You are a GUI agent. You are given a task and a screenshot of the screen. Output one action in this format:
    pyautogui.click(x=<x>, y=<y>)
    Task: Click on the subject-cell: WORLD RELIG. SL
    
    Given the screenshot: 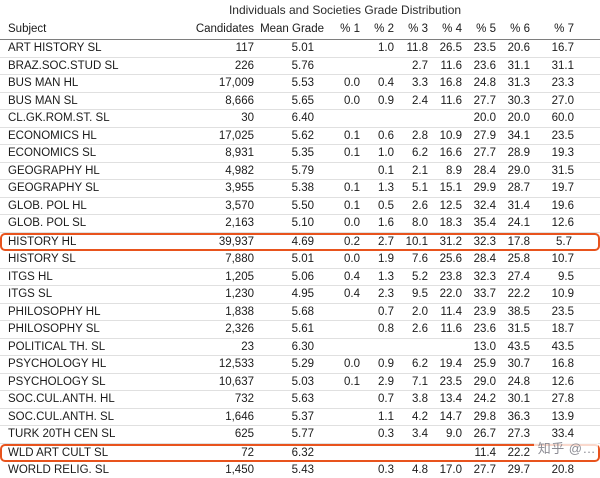 What is the action you would take?
    pyautogui.click(x=95, y=470)
    